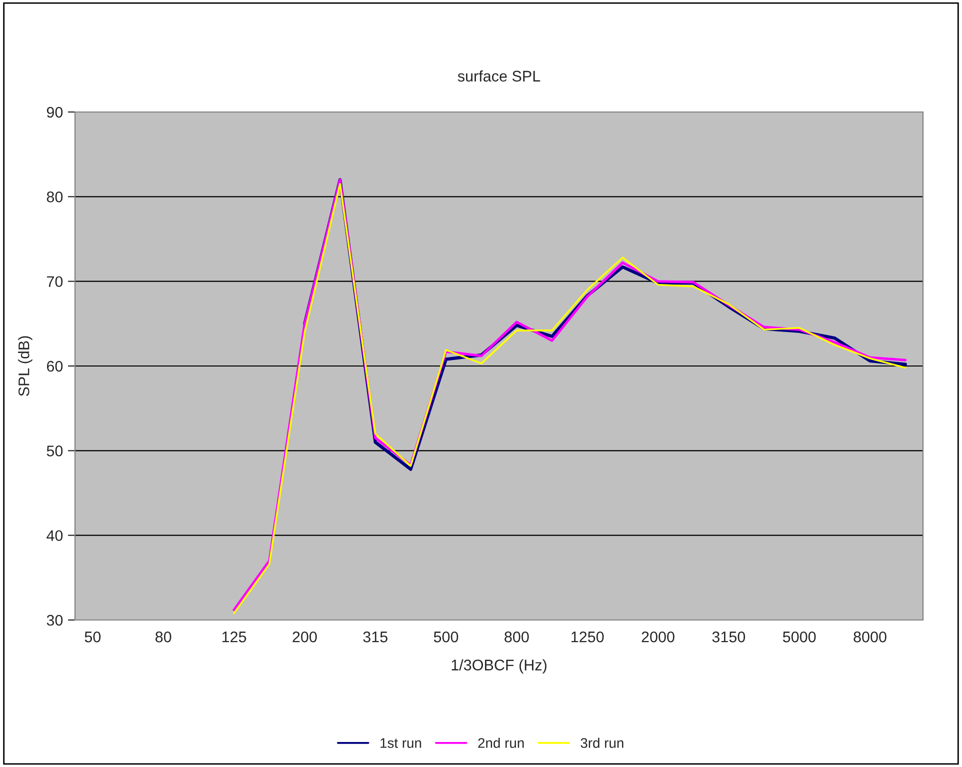  What do you see at coordinates (658, 637) in the screenshot?
I see `x-tick-label: 2000` at bounding box center [658, 637].